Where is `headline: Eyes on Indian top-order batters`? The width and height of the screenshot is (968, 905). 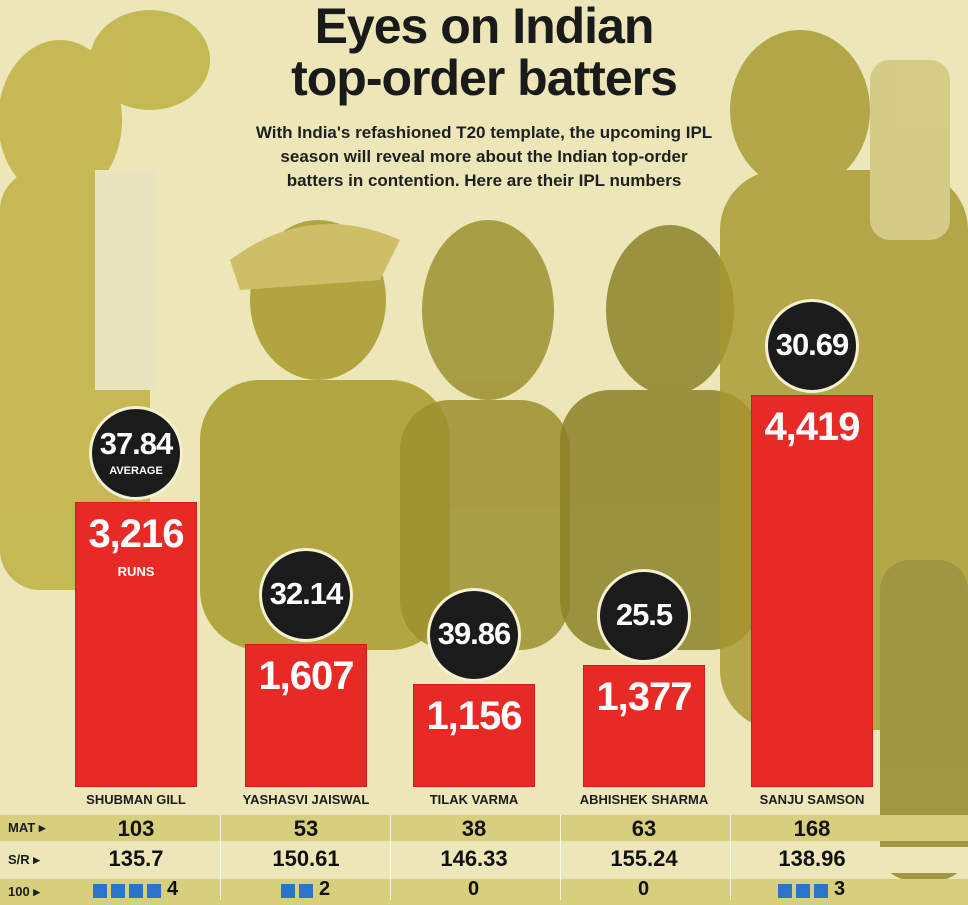
headline: Eyes on Indian top-order batters is located at coordinates (484, 52).